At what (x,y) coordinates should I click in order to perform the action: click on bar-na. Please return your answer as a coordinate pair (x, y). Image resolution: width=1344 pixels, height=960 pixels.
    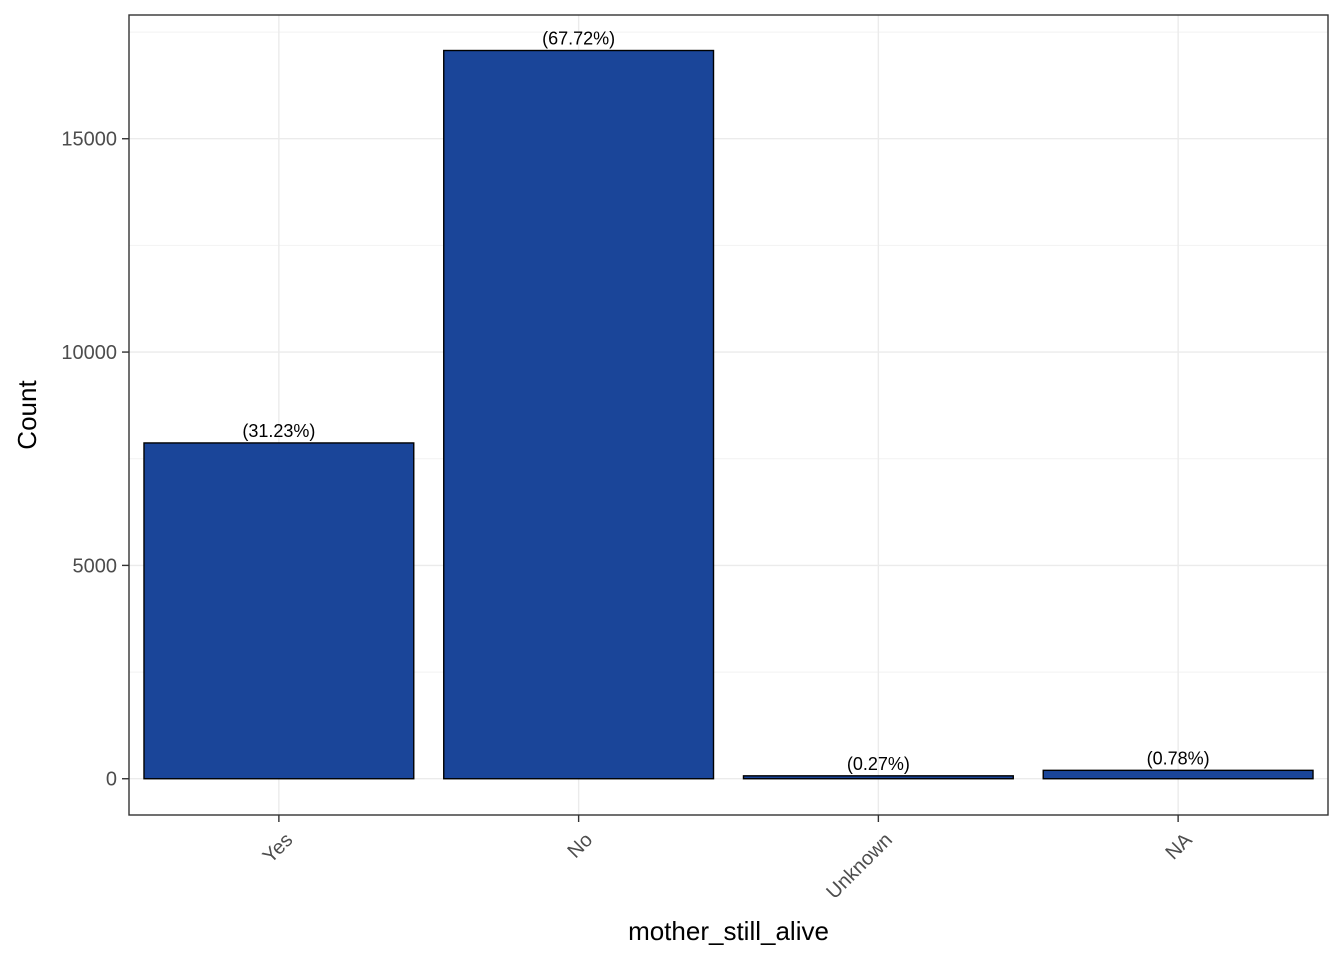
    Looking at the image, I should click on (1178, 774).